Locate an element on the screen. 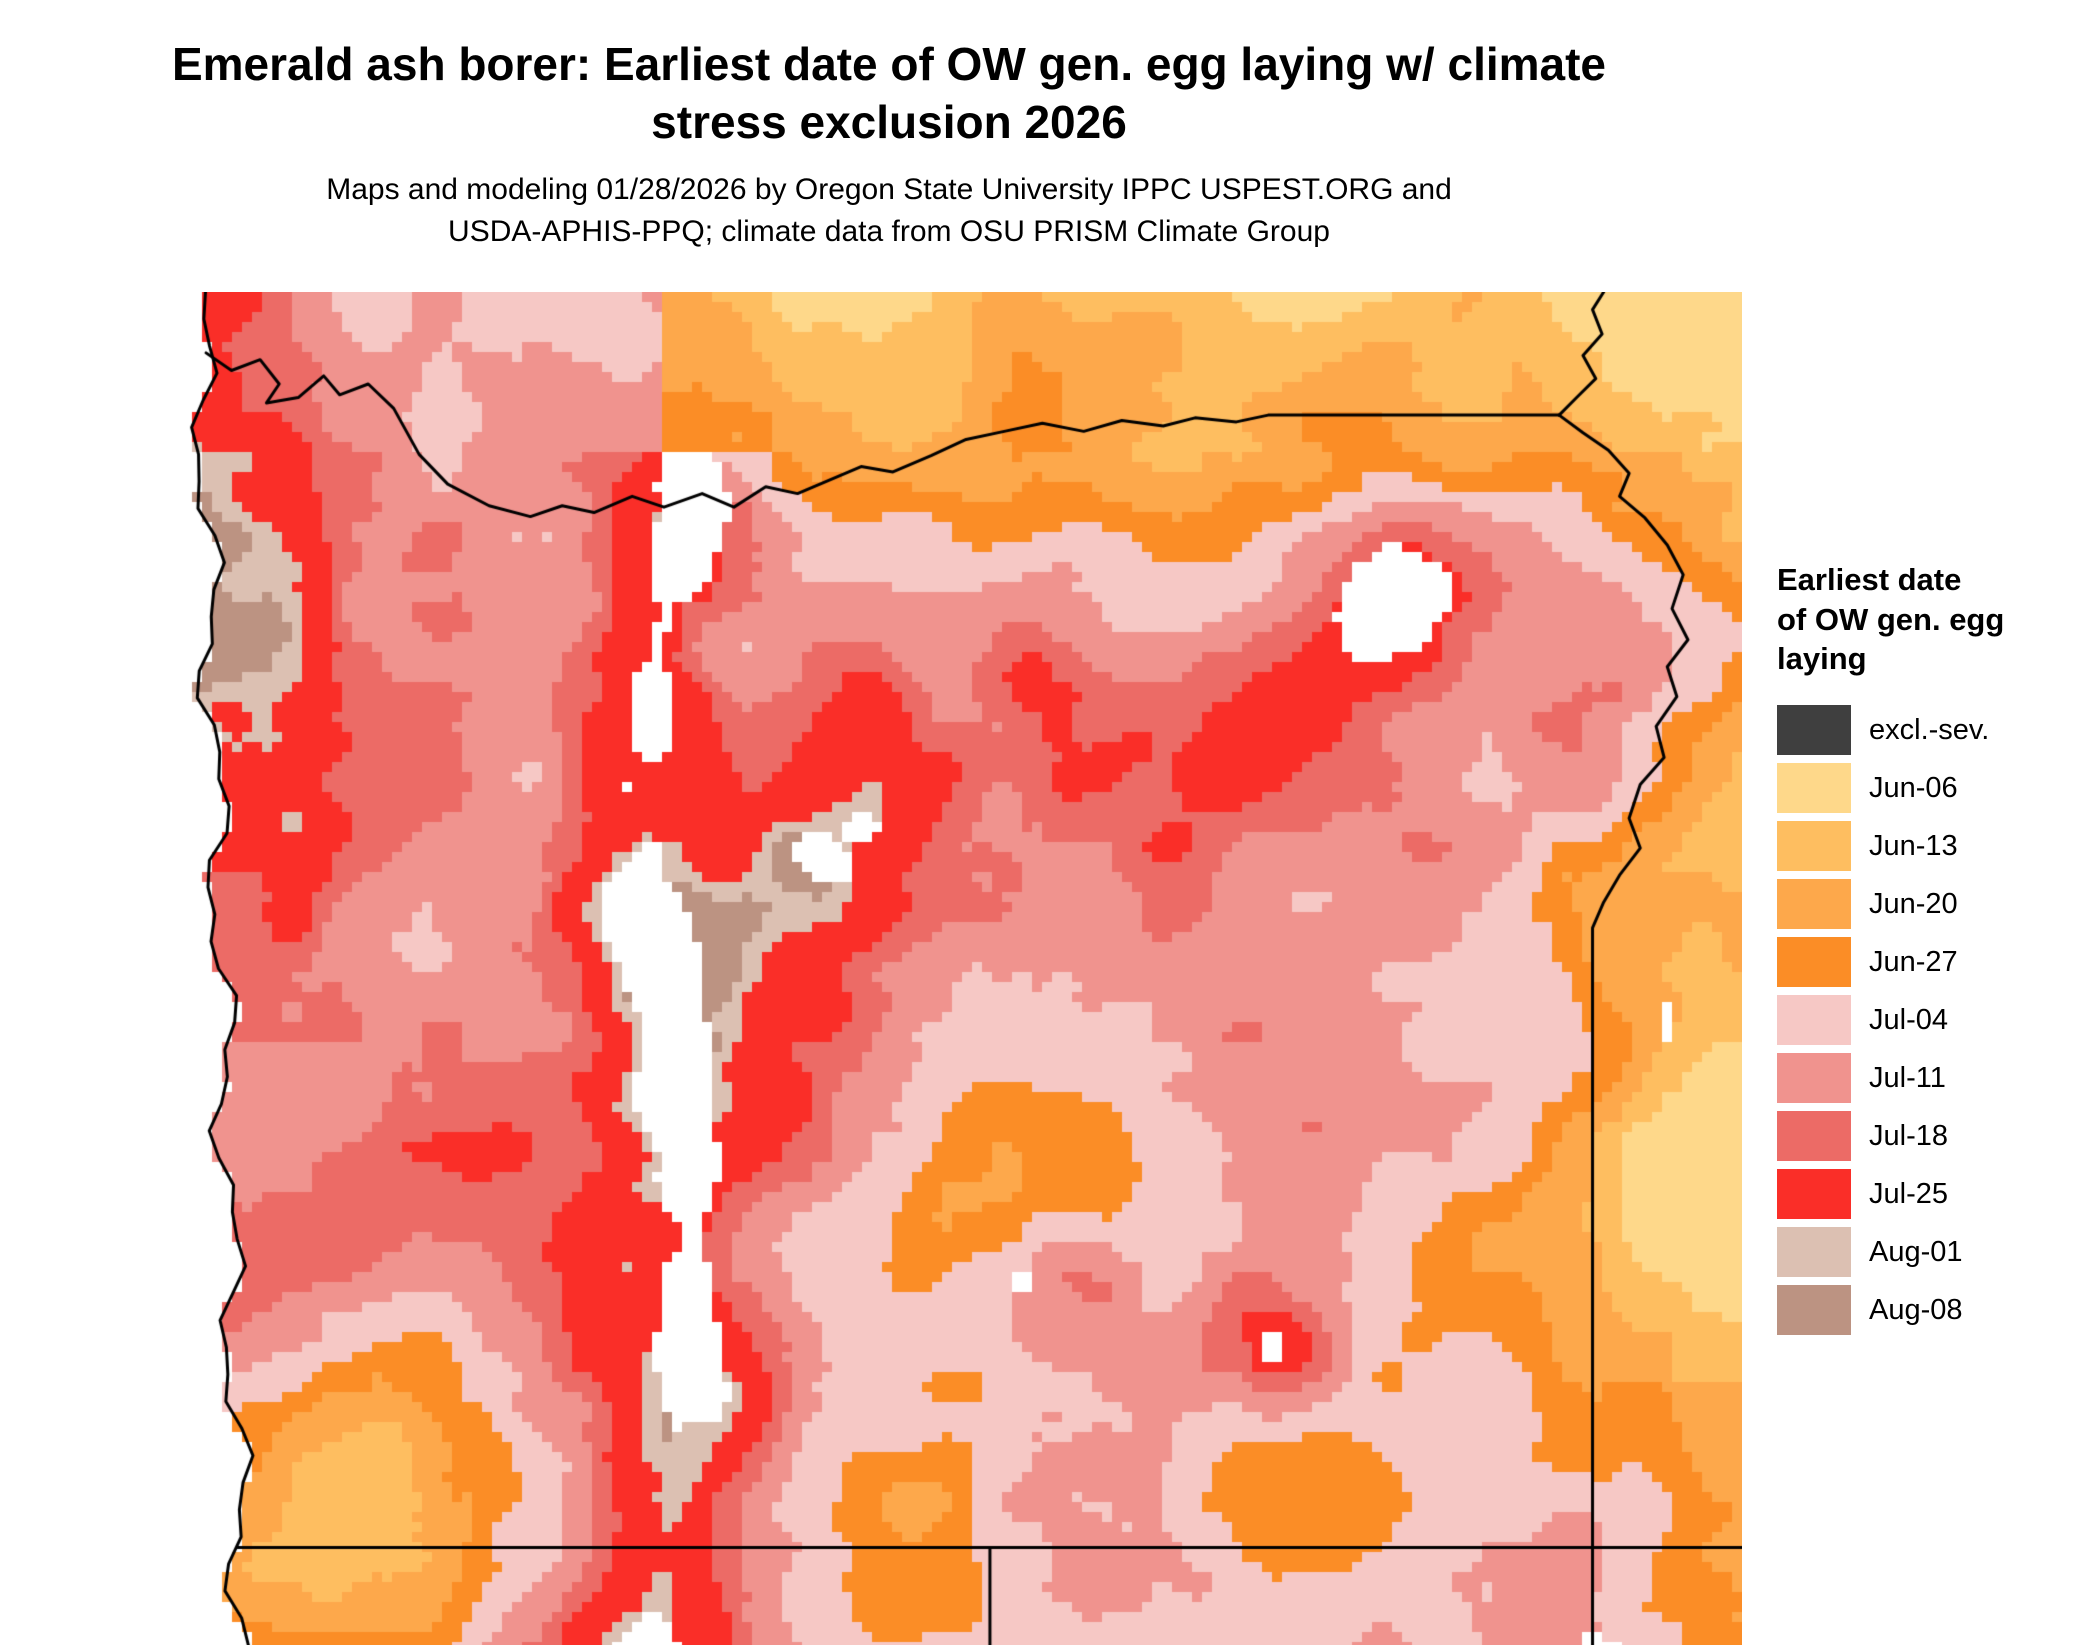 The height and width of the screenshot is (1645, 2100). legend-entry: Jul-11 is located at coordinates (1932, 1078).